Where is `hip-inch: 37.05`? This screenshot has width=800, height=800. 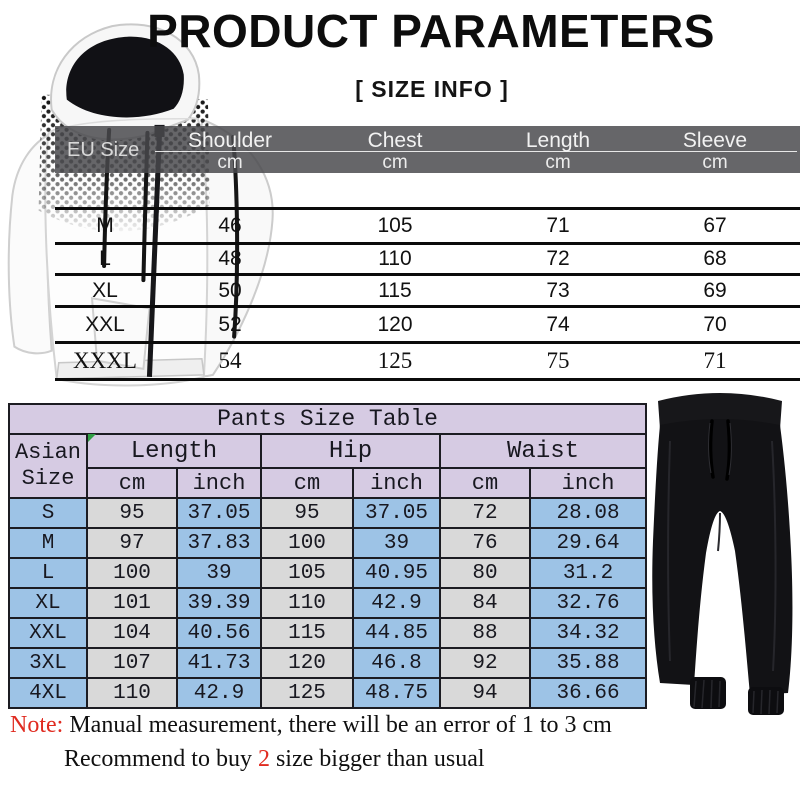 hip-inch: 37.05 is located at coordinates (396, 513).